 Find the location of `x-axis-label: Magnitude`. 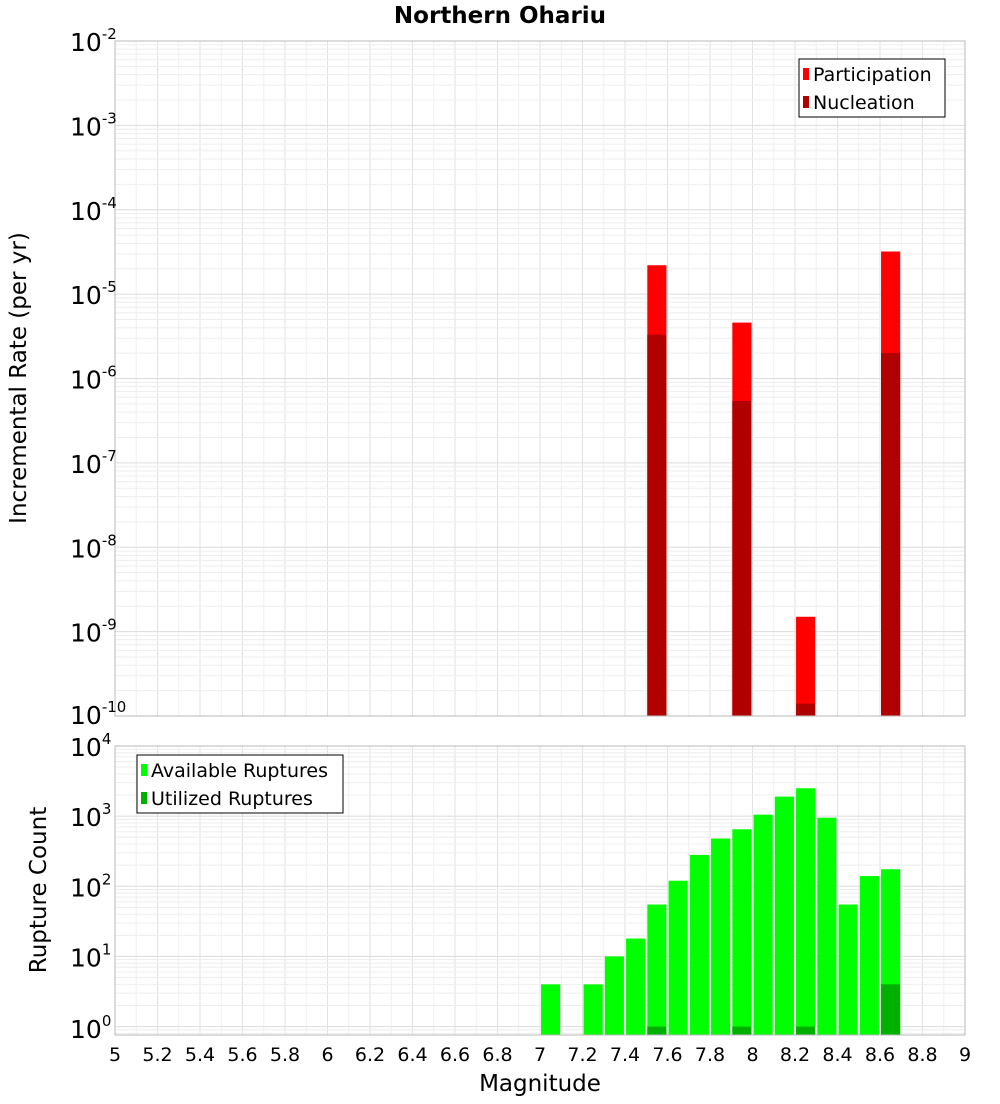

x-axis-label: Magnitude is located at coordinates (540, 1084).